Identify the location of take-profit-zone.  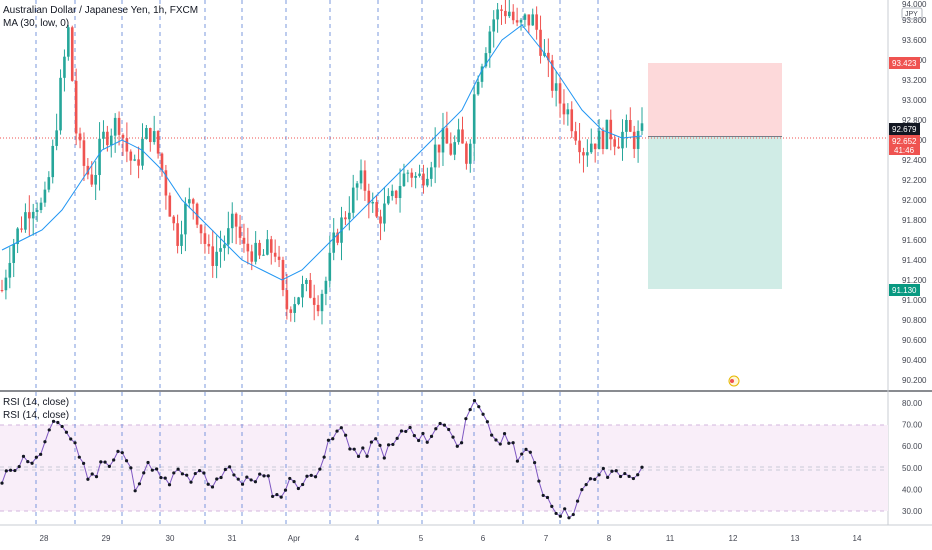
(715, 213).